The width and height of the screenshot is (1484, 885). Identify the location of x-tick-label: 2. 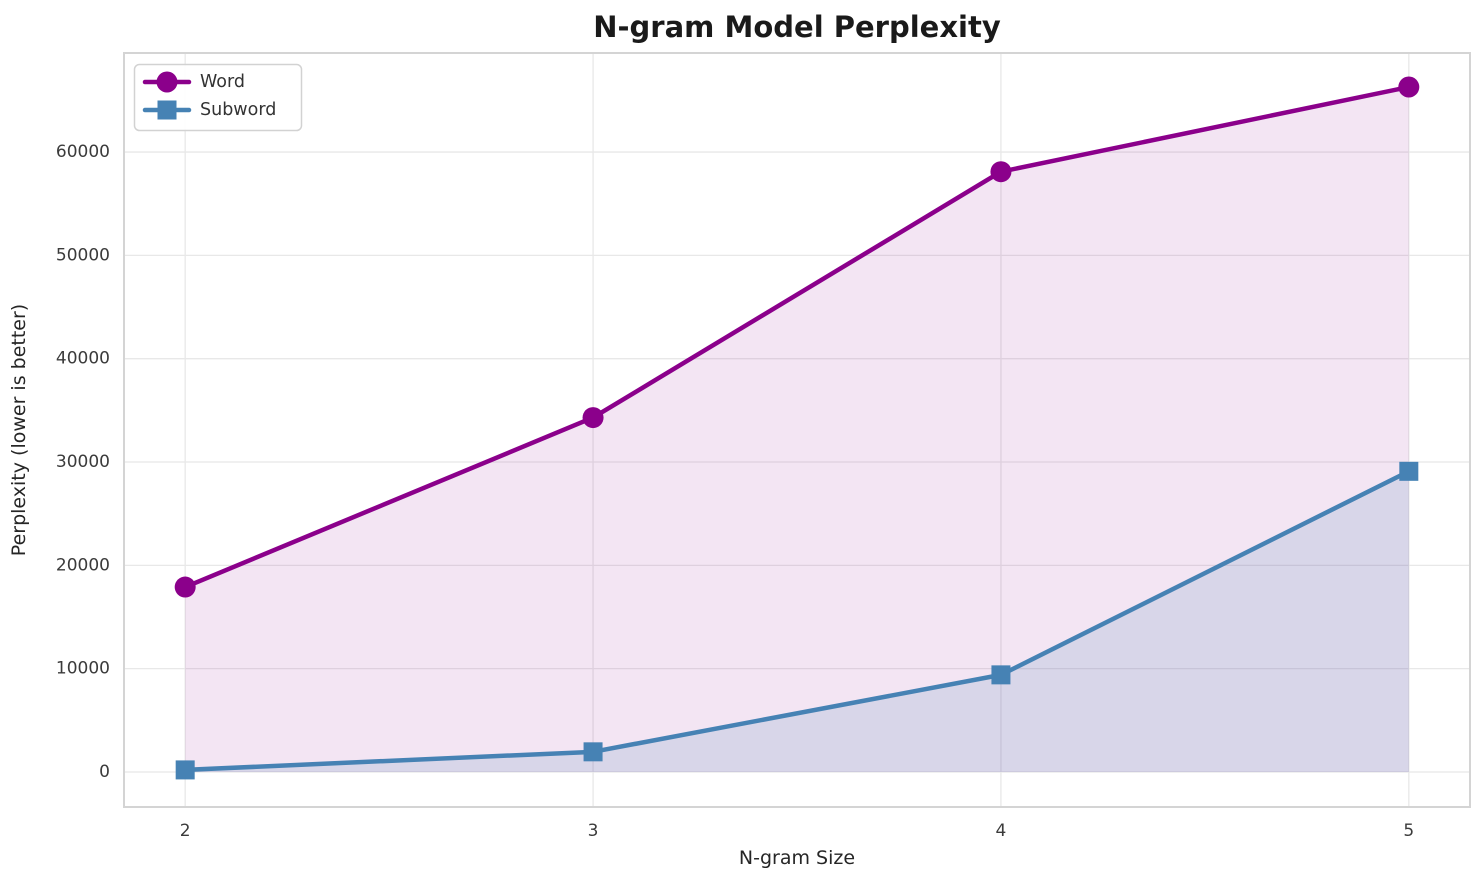
(185, 831).